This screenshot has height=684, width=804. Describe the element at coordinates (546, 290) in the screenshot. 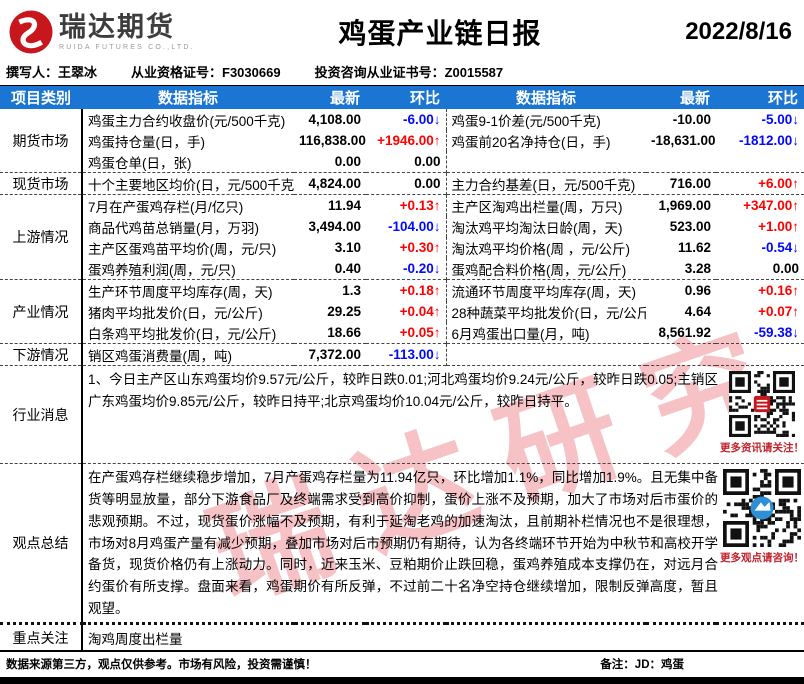

I see `indicator-name: 流通环节周度平均库存(周，天)` at that location.